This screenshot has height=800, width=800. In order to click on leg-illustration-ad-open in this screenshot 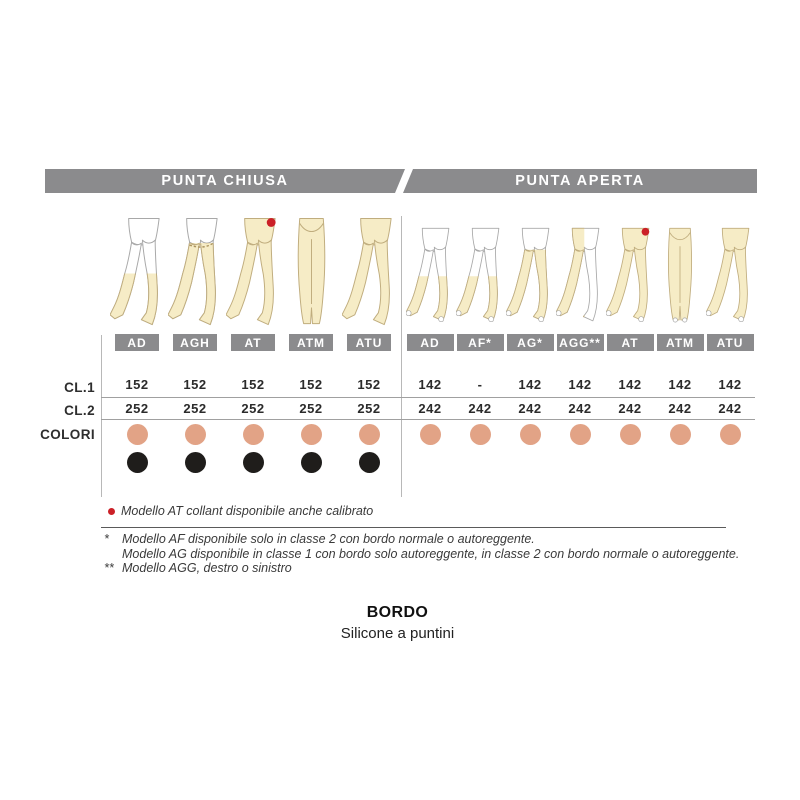, I will do `click(430, 274)`.